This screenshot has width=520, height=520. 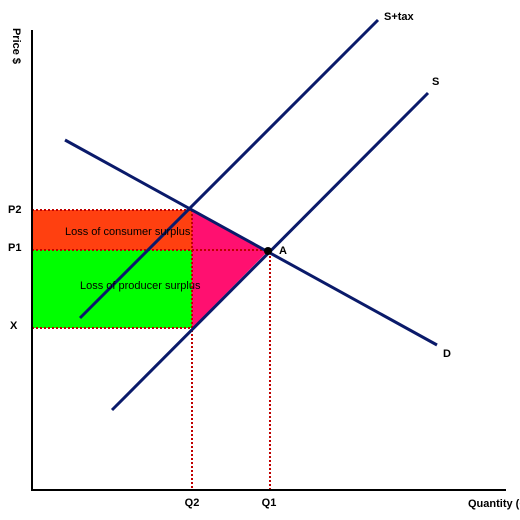 I want to click on producer-loss-area, so click(x=112, y=289).